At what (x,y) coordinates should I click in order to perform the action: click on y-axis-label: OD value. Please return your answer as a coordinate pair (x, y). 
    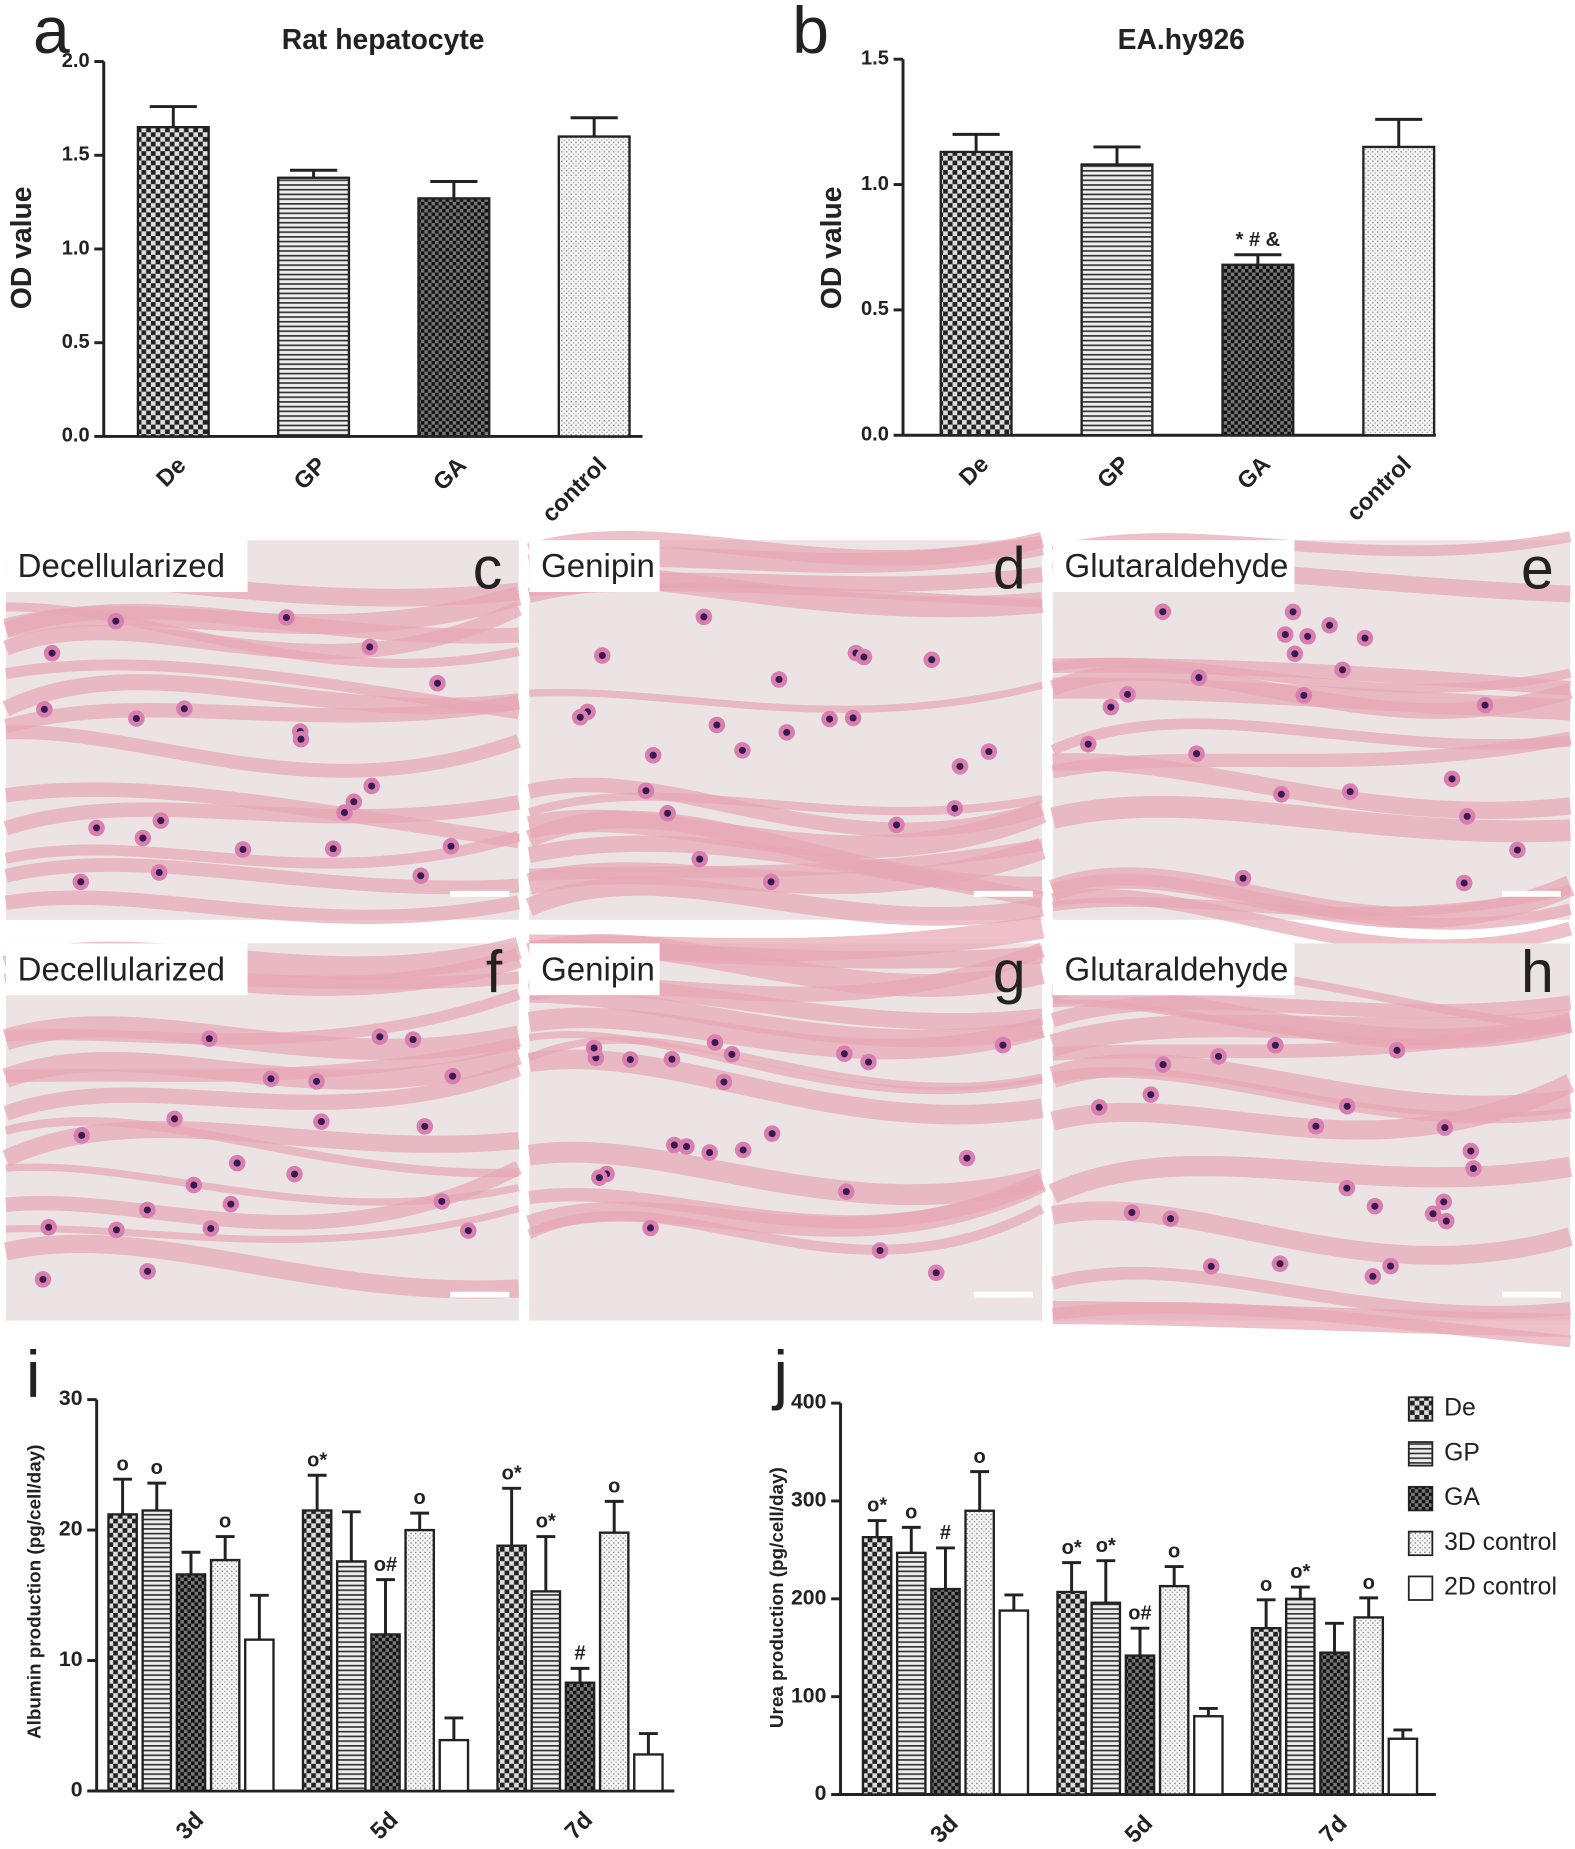
    Looking at the image, I should click on (831, 248).